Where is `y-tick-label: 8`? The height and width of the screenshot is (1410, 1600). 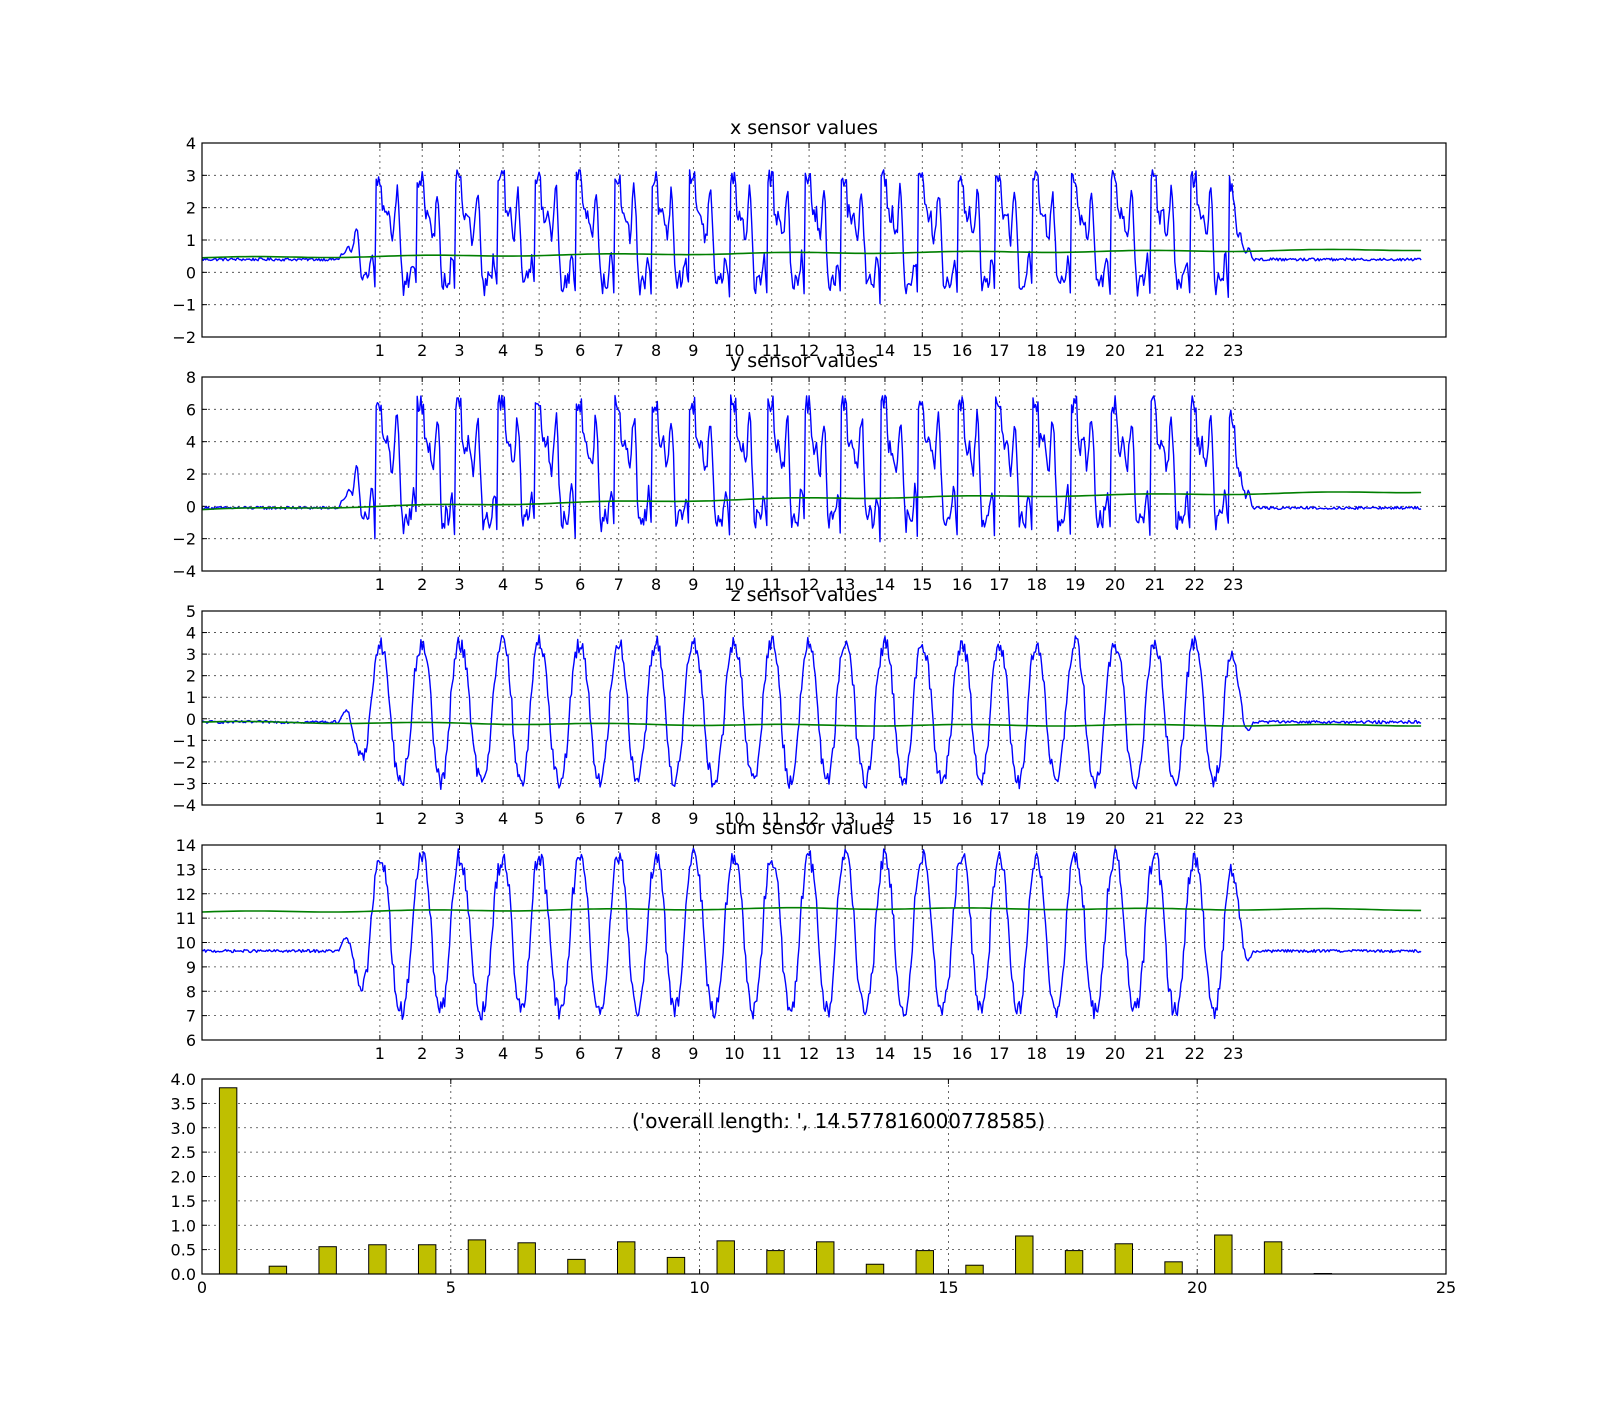 y-tick-label: 8 is located at coordinates (191, 377).